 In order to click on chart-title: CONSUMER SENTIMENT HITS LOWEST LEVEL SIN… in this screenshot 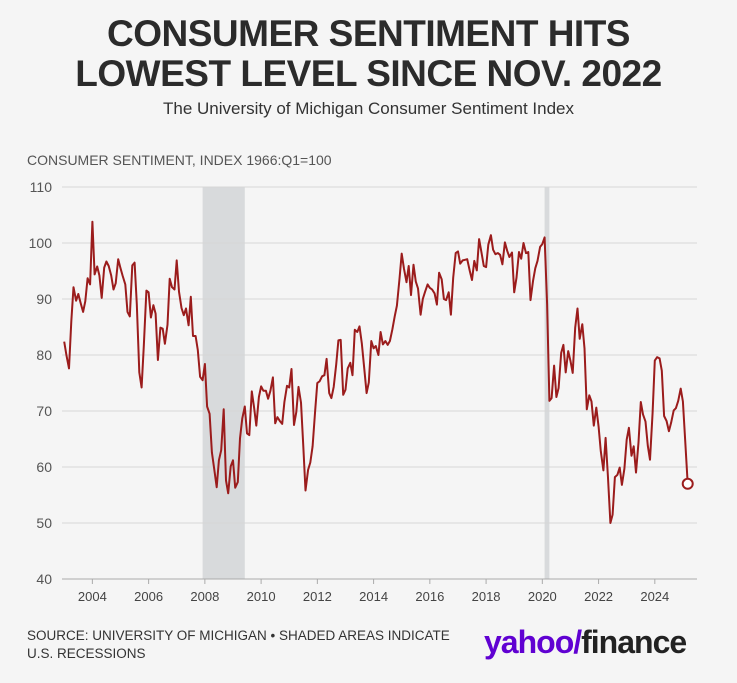, I will do `click(368, 54)`.